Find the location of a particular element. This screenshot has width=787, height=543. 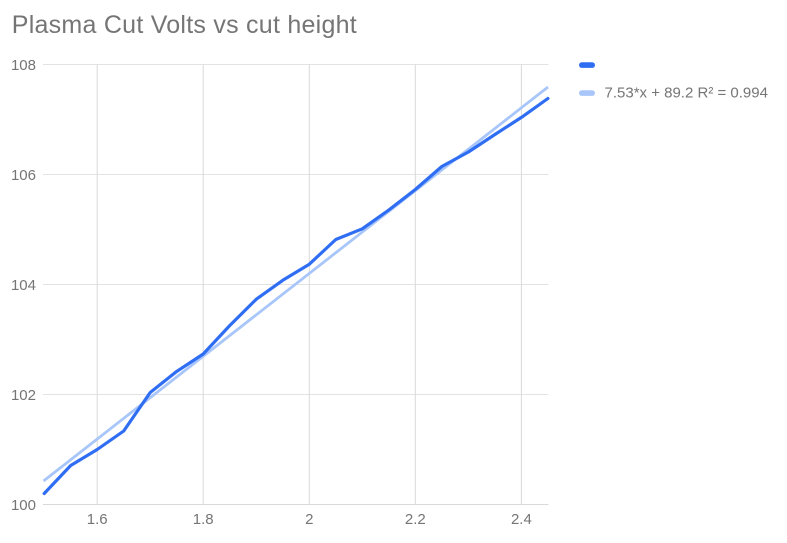

svg-text: 7.53*x + 89.2 R² = 0.994 is located at coordinates (686, 92).